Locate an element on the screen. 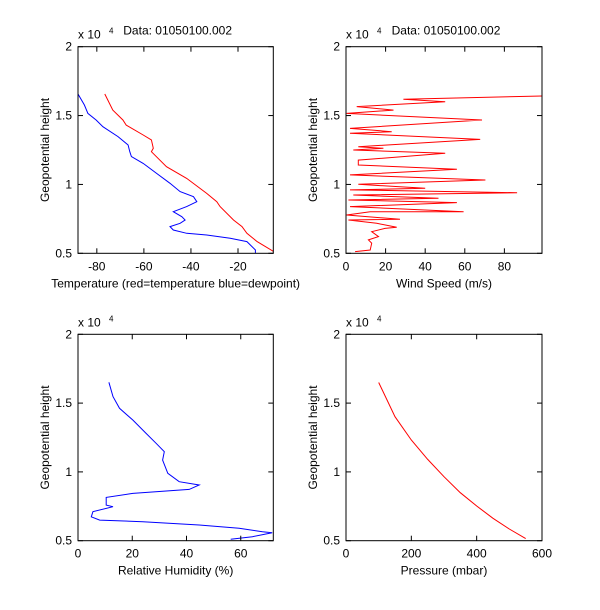  x-tick-label: -60 is located at coordinates (144, 266).